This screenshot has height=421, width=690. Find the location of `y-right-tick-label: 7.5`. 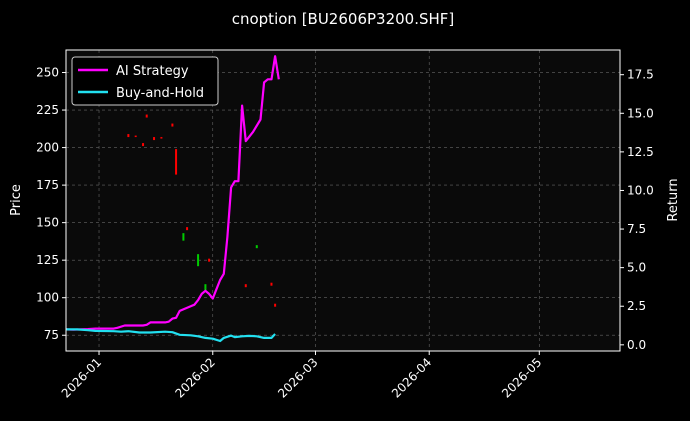

y-right-tick-label: 7.5 is located at coordinates (636, 229).